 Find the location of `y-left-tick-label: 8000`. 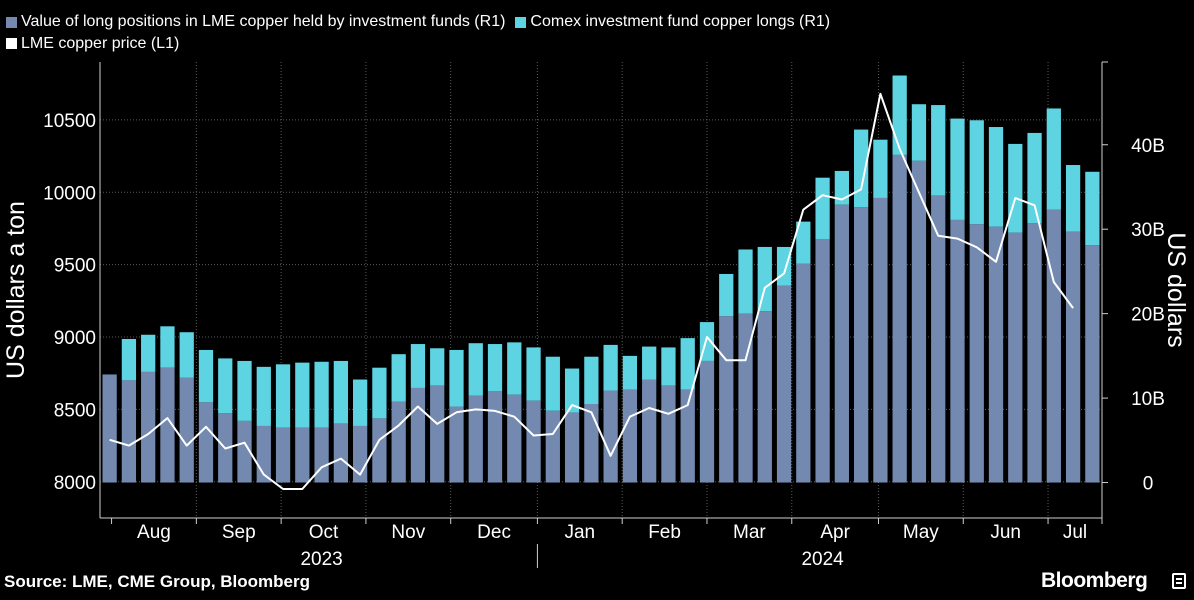

y-left-tick-label: 8000 is located at coordinates (75, 483).